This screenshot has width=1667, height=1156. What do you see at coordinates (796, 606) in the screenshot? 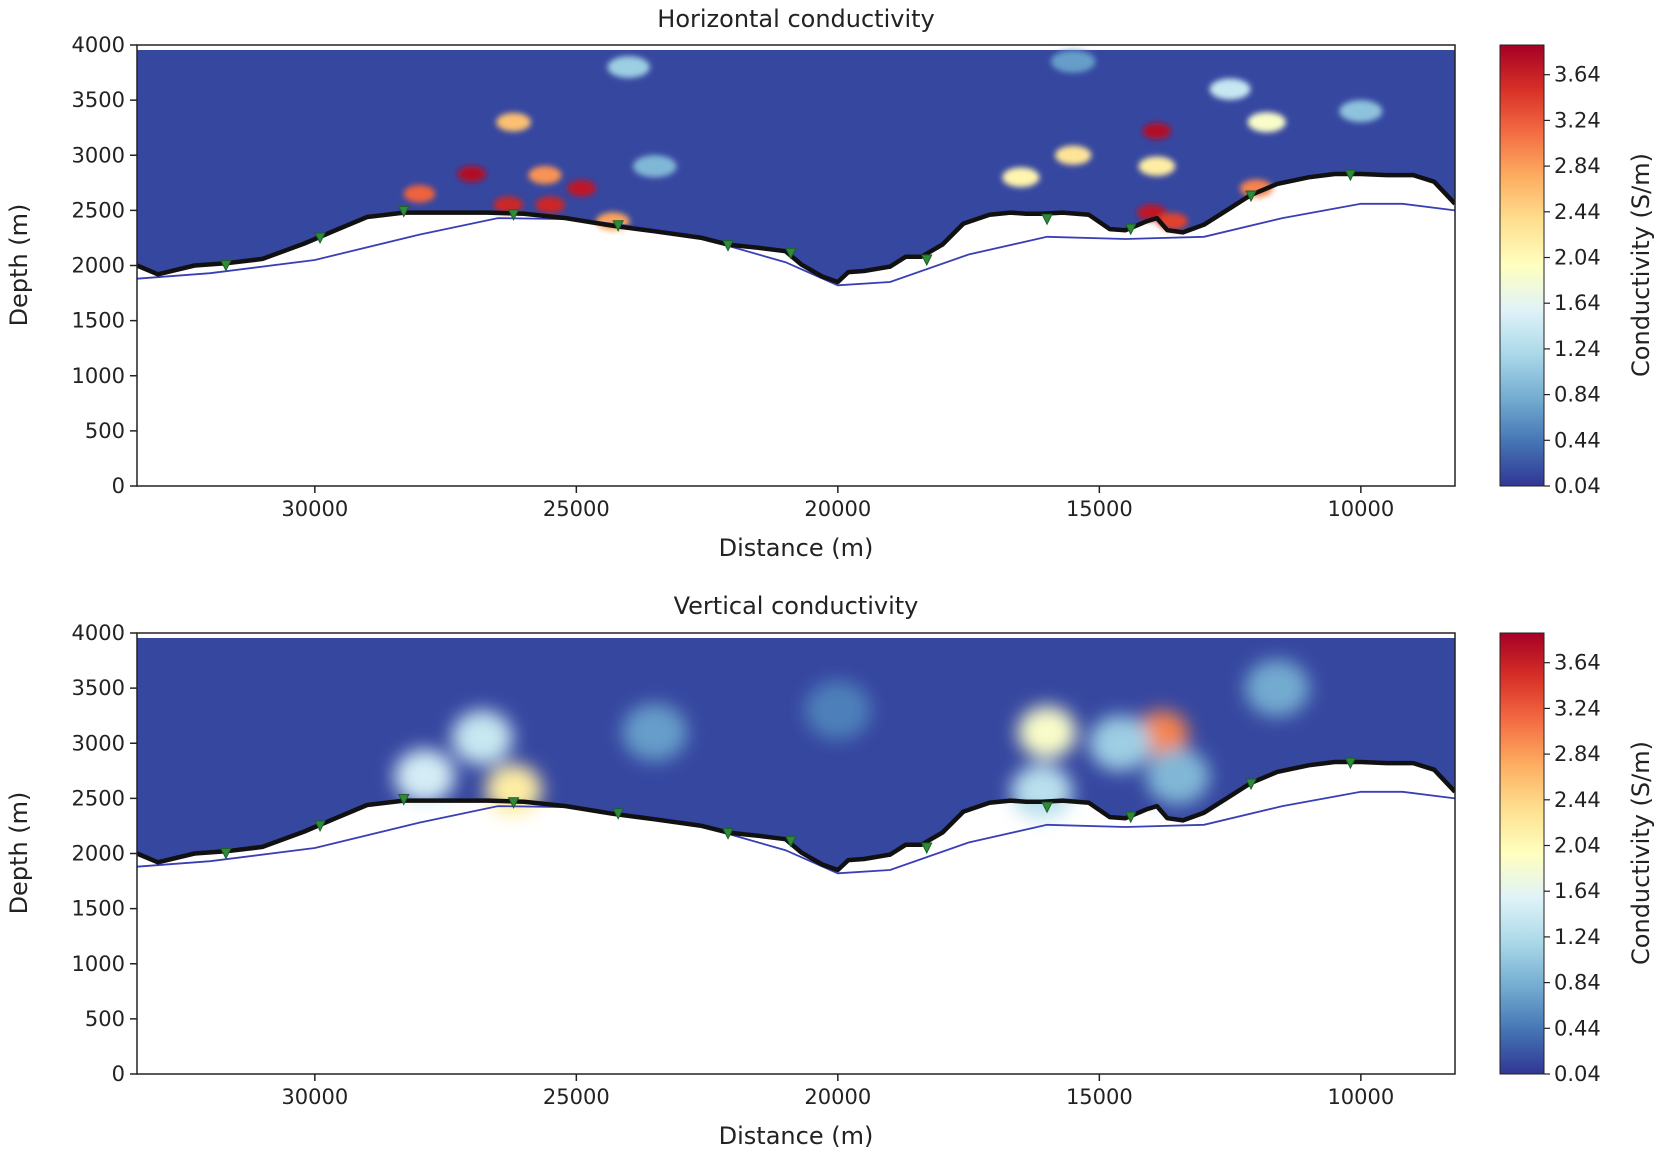
I see `chart-title: Vertical conductivity` at bounding box center [796, 606].